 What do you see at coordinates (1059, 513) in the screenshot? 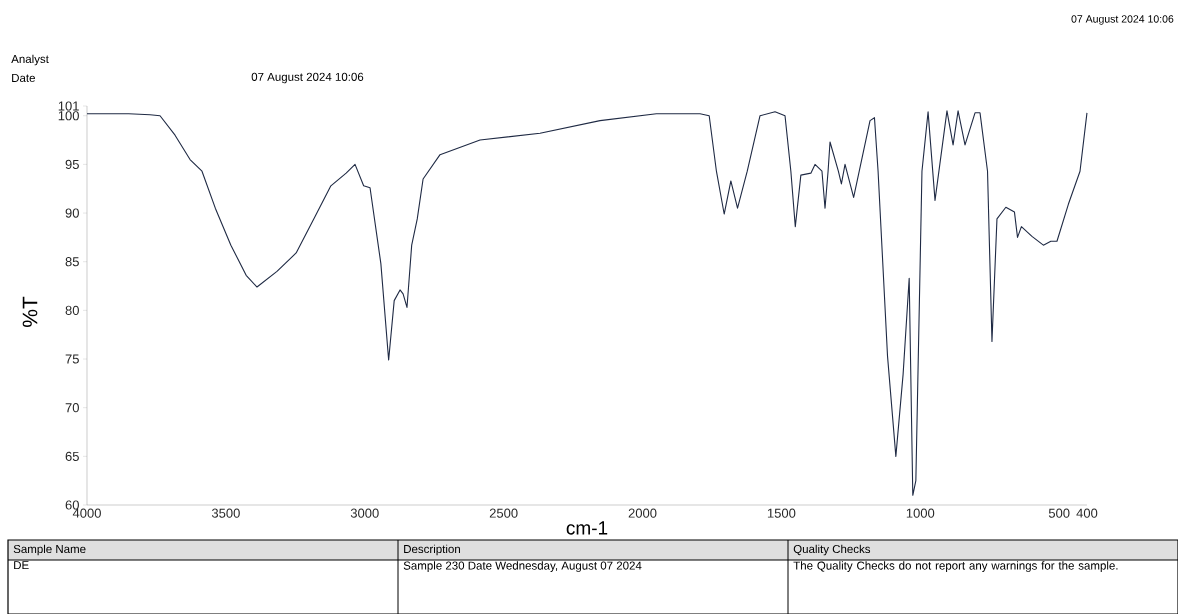
I see `x-tick-label: 500` at bounding box center [1059, 513].